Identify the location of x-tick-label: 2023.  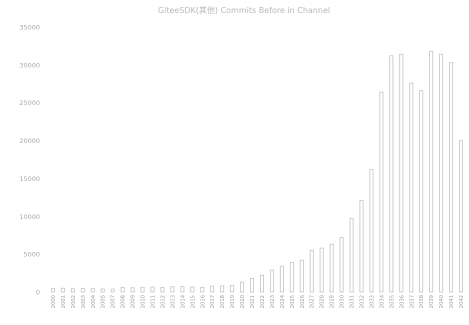
(273, 301).